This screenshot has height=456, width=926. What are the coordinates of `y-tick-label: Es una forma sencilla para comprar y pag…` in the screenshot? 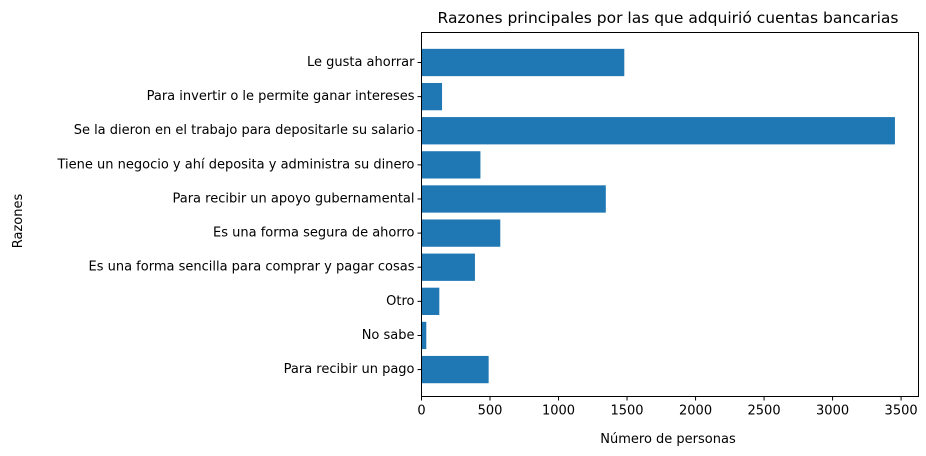 It's located at (251, 267).